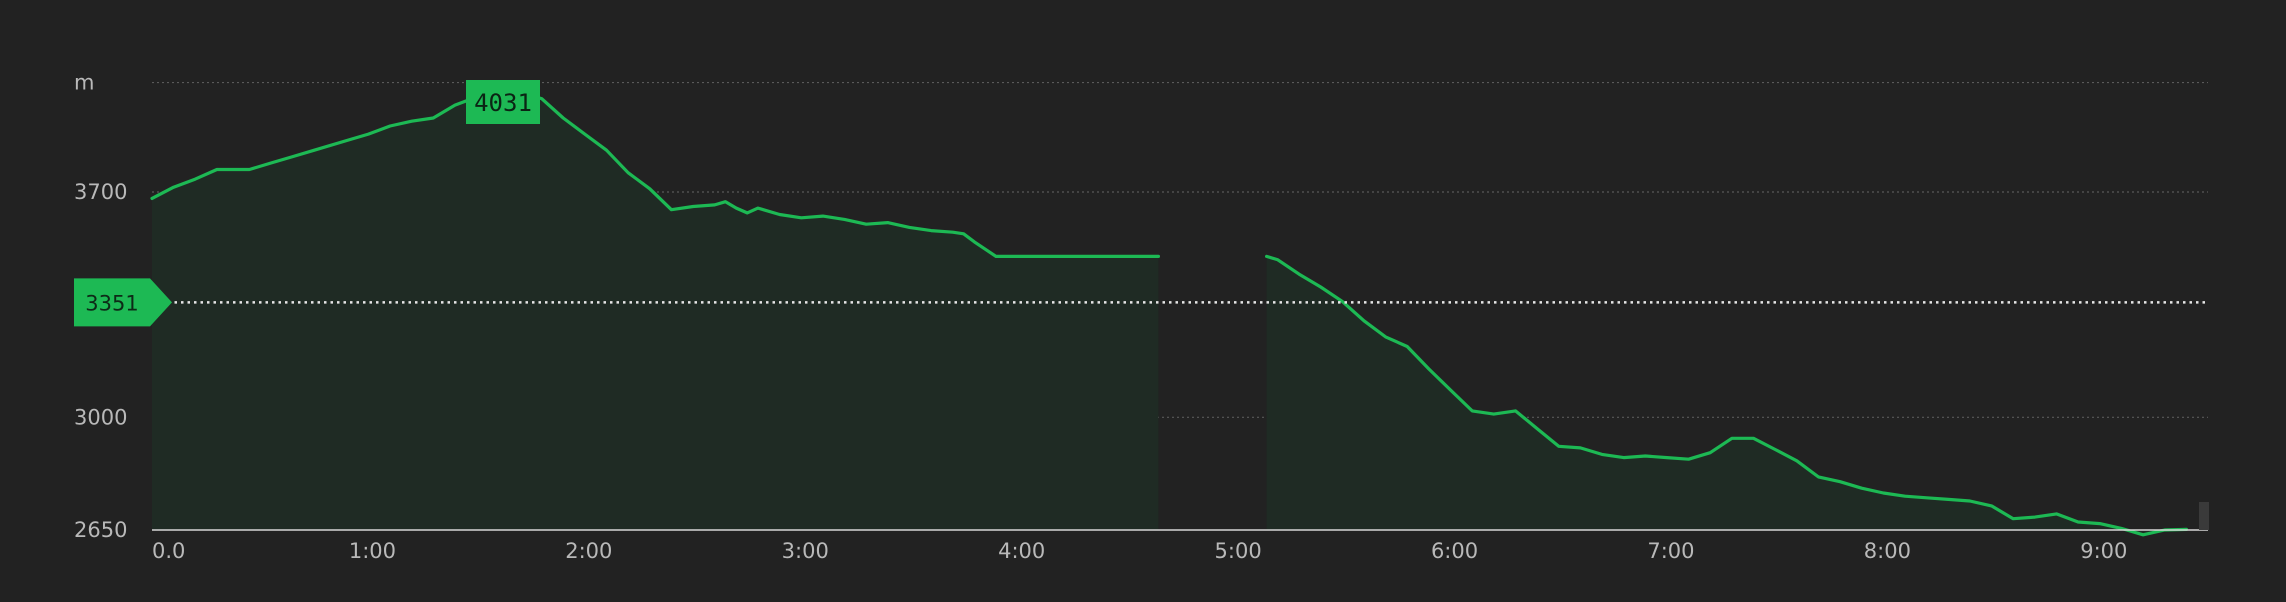 The height and width of the screenshot is (602, 2286). What do you see at coordinates (1139, 551) in the screenshot?
I see `x-axis-ticks: 0.0 1:00 2:00 3:00 4:00 5:00 6:00 7:00 8:00 9:00` at bounding box center [1139, 551].